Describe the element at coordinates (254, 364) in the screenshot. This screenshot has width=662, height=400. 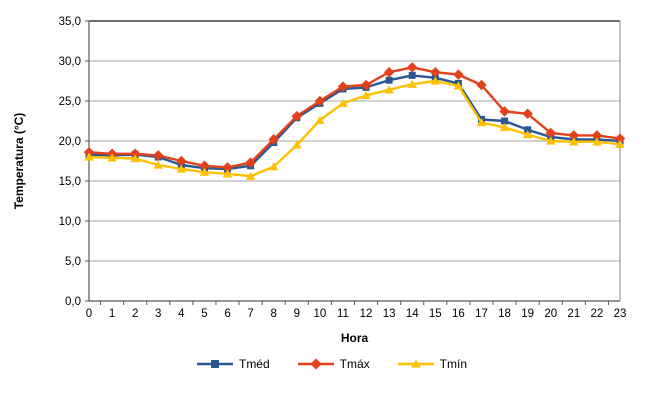
I see `legend-label-tmed: Tméd` at that location.